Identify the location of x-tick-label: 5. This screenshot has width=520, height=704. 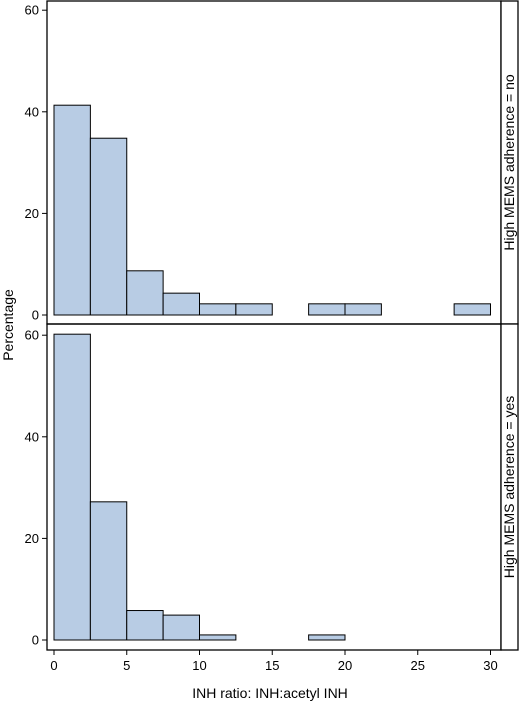
(126, 665).